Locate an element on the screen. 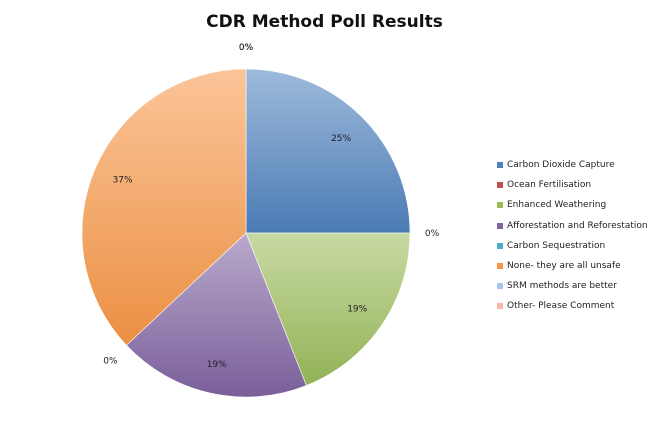 The width and height of the screenshot is (649, 434). legend-item: Afforestation and Reforestation is located at coordinates (572, 226).